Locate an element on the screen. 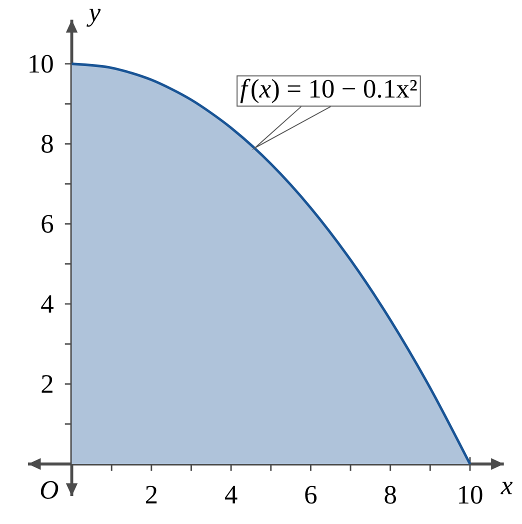 The width and height of the screenshot is (522, 524). y-tick-label: 4 is located at coordinates (47, 304).